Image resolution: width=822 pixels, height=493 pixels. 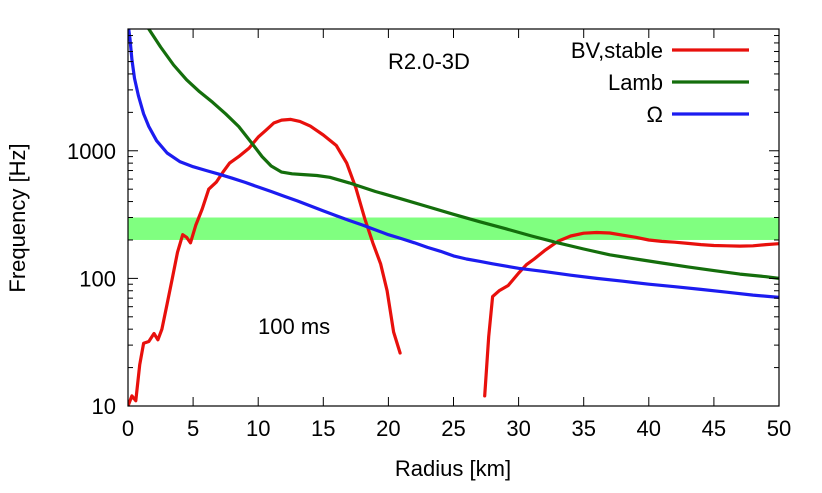 I want to click on legend-label: Lamb, so click(x=635, y=82).